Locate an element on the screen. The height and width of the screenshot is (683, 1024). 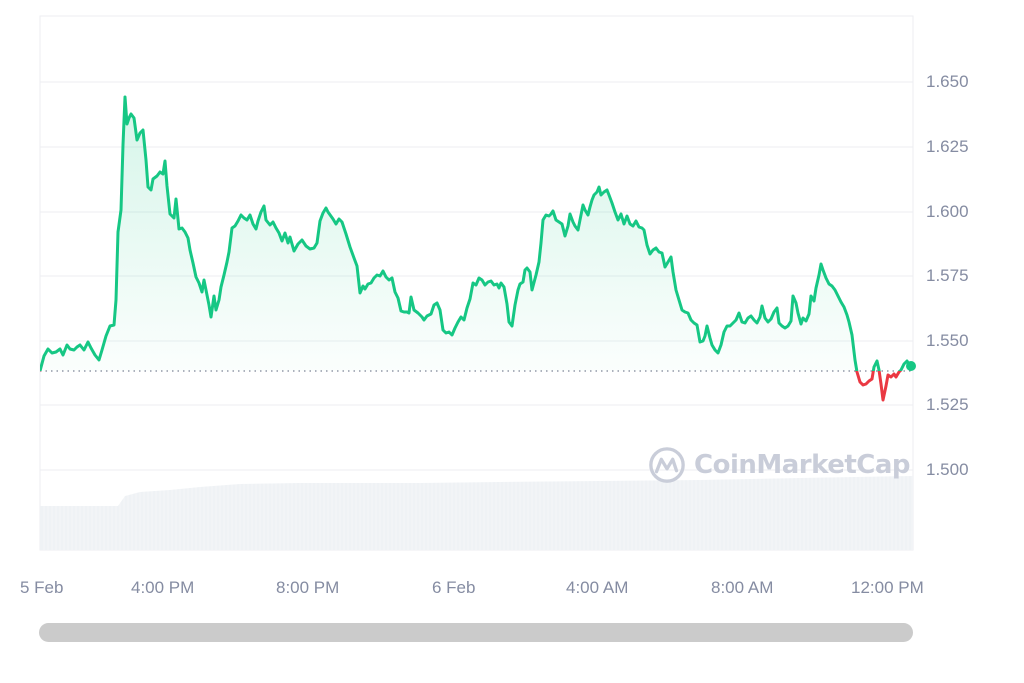
y-tick-label: 1.575 is located at coordinates (947, 275).